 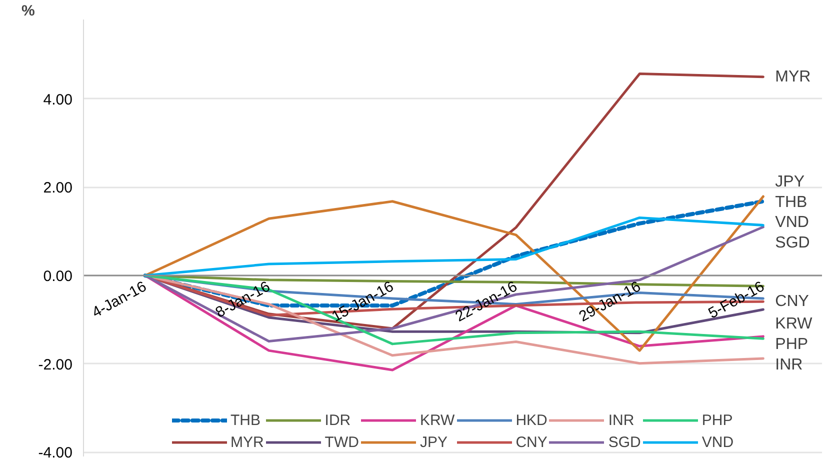 I want to click on y-tick-label: 4.00, so click(x=58, y=99).